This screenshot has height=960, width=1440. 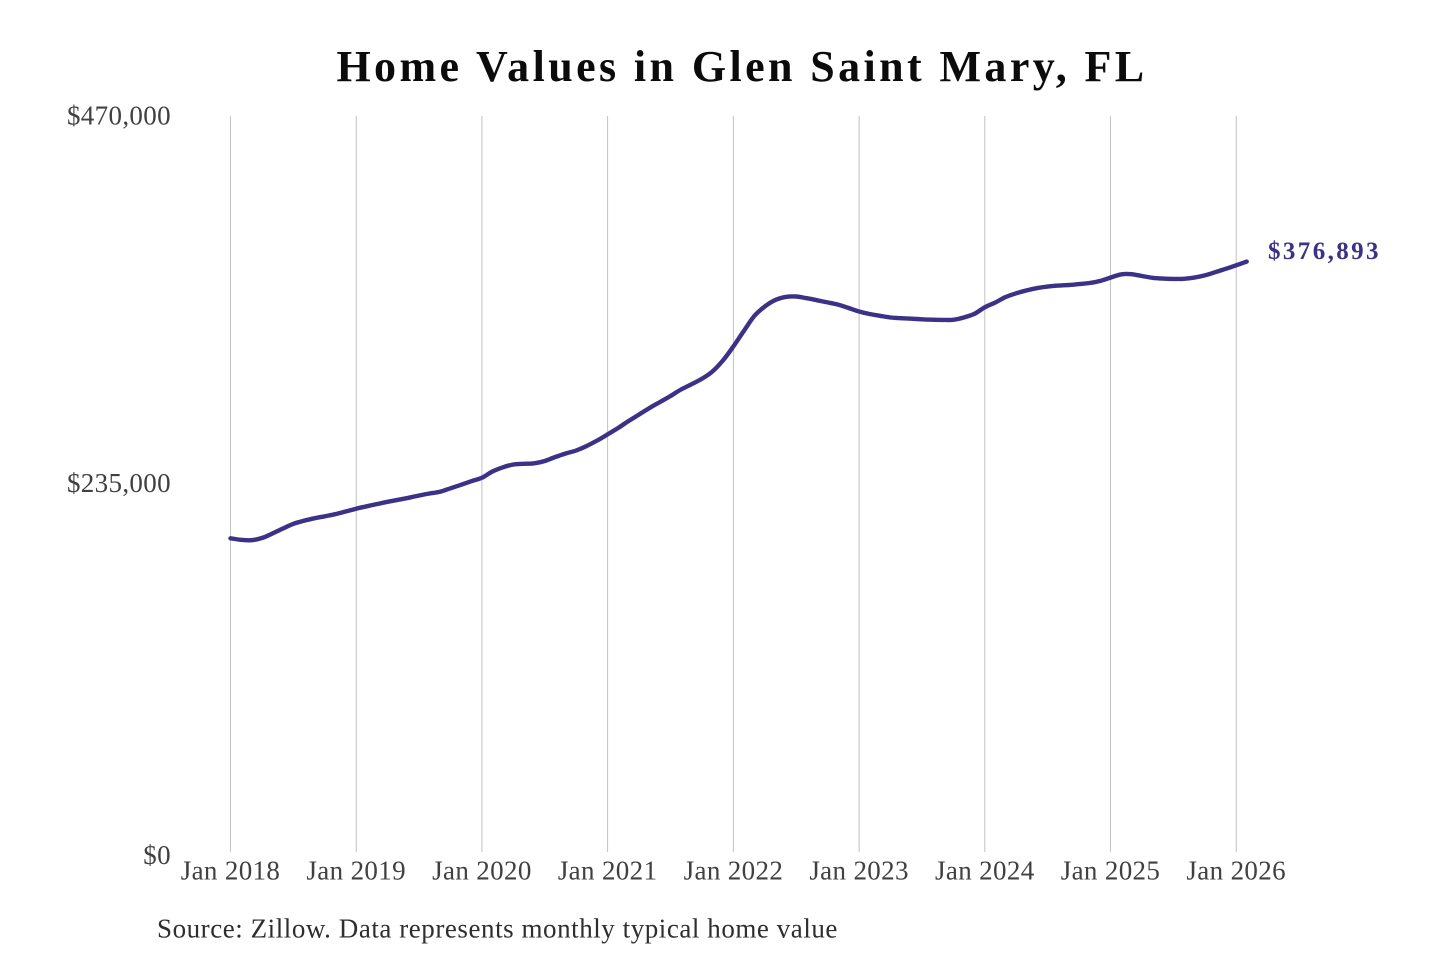 What do you see at coordinates (482, 871) in the screenshot?
I see `svg-text: Jan 2020` at bounding box center [482, 871].